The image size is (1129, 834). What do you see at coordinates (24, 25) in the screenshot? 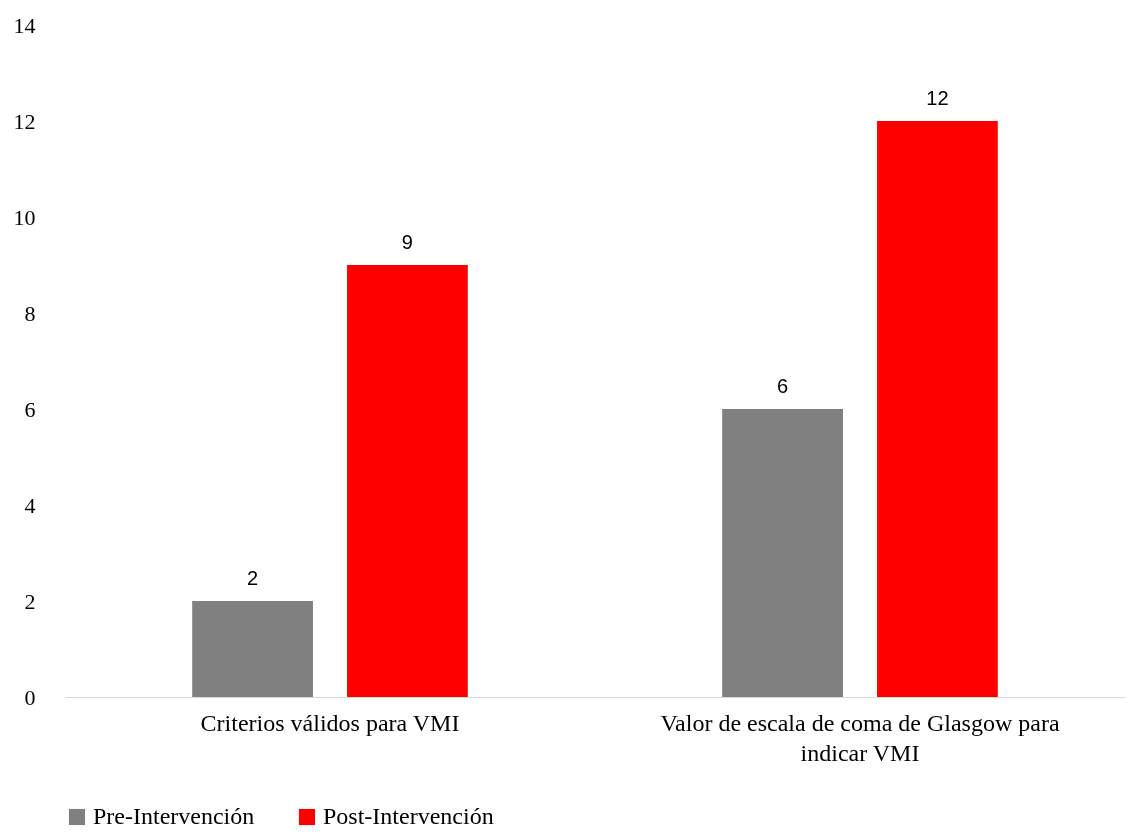
I see `y-tick-label: 14` at bounding box center [24, 25].